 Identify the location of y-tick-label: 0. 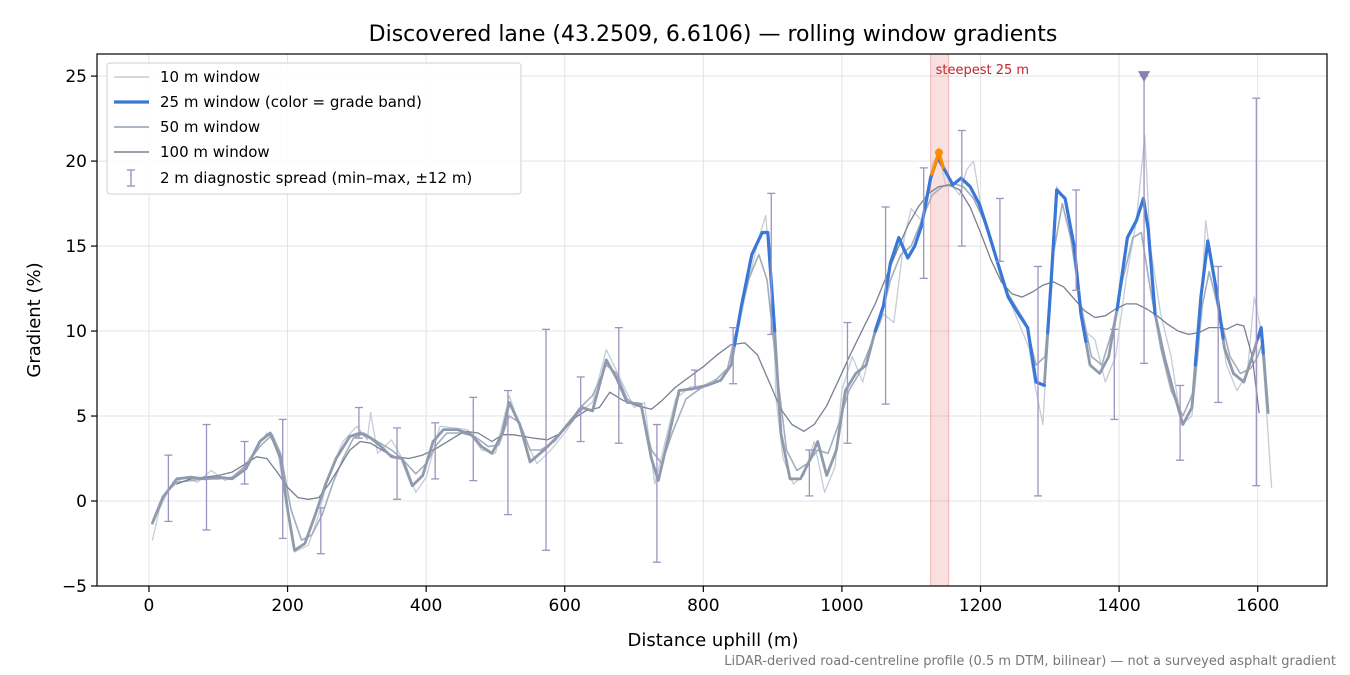
(81, 502).